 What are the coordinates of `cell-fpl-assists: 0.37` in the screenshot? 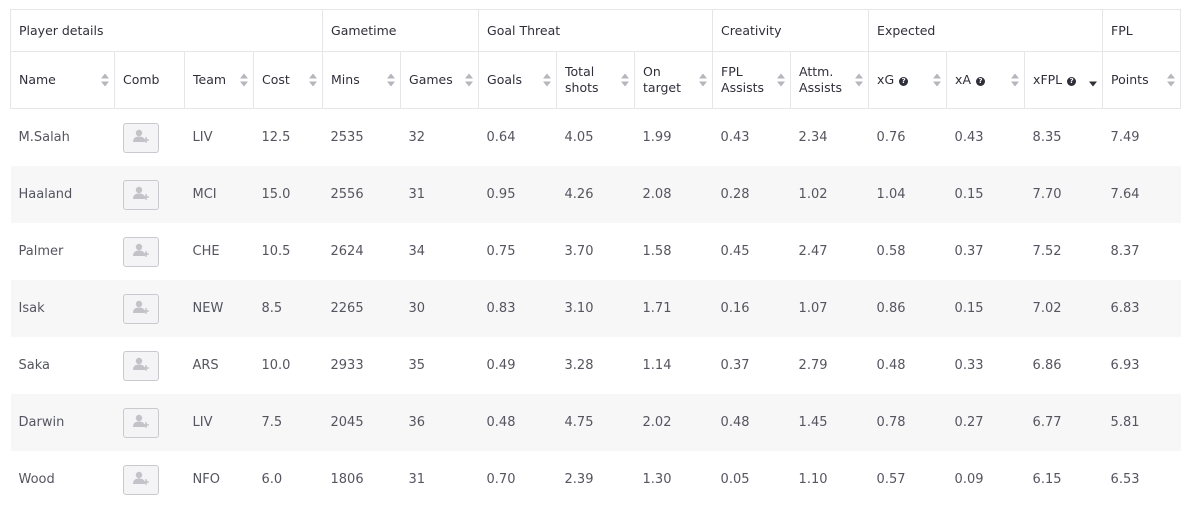 It's located at (752, 365).